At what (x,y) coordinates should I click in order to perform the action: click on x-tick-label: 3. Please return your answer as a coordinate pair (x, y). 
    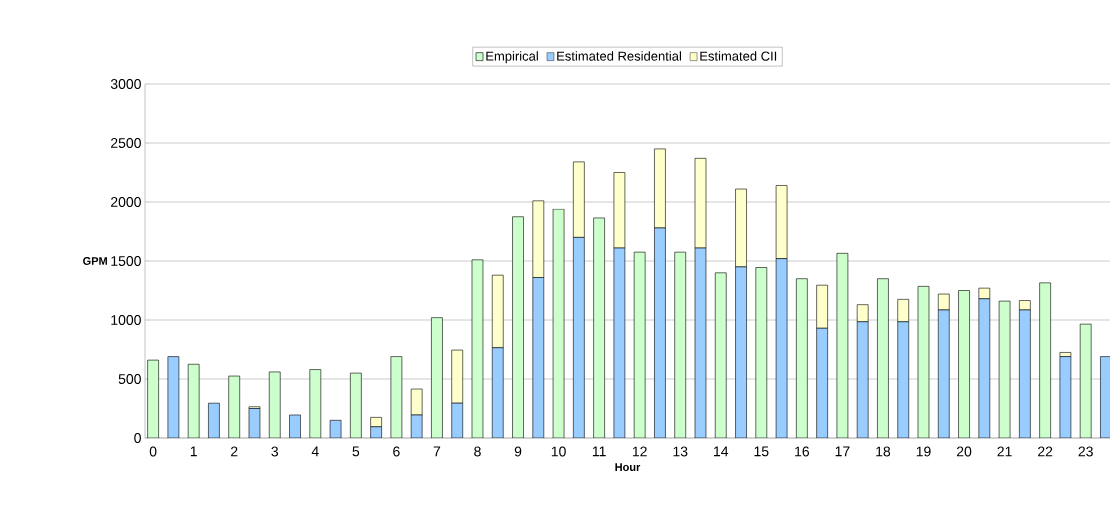
    Looking at the image, I should click on (275, 451).